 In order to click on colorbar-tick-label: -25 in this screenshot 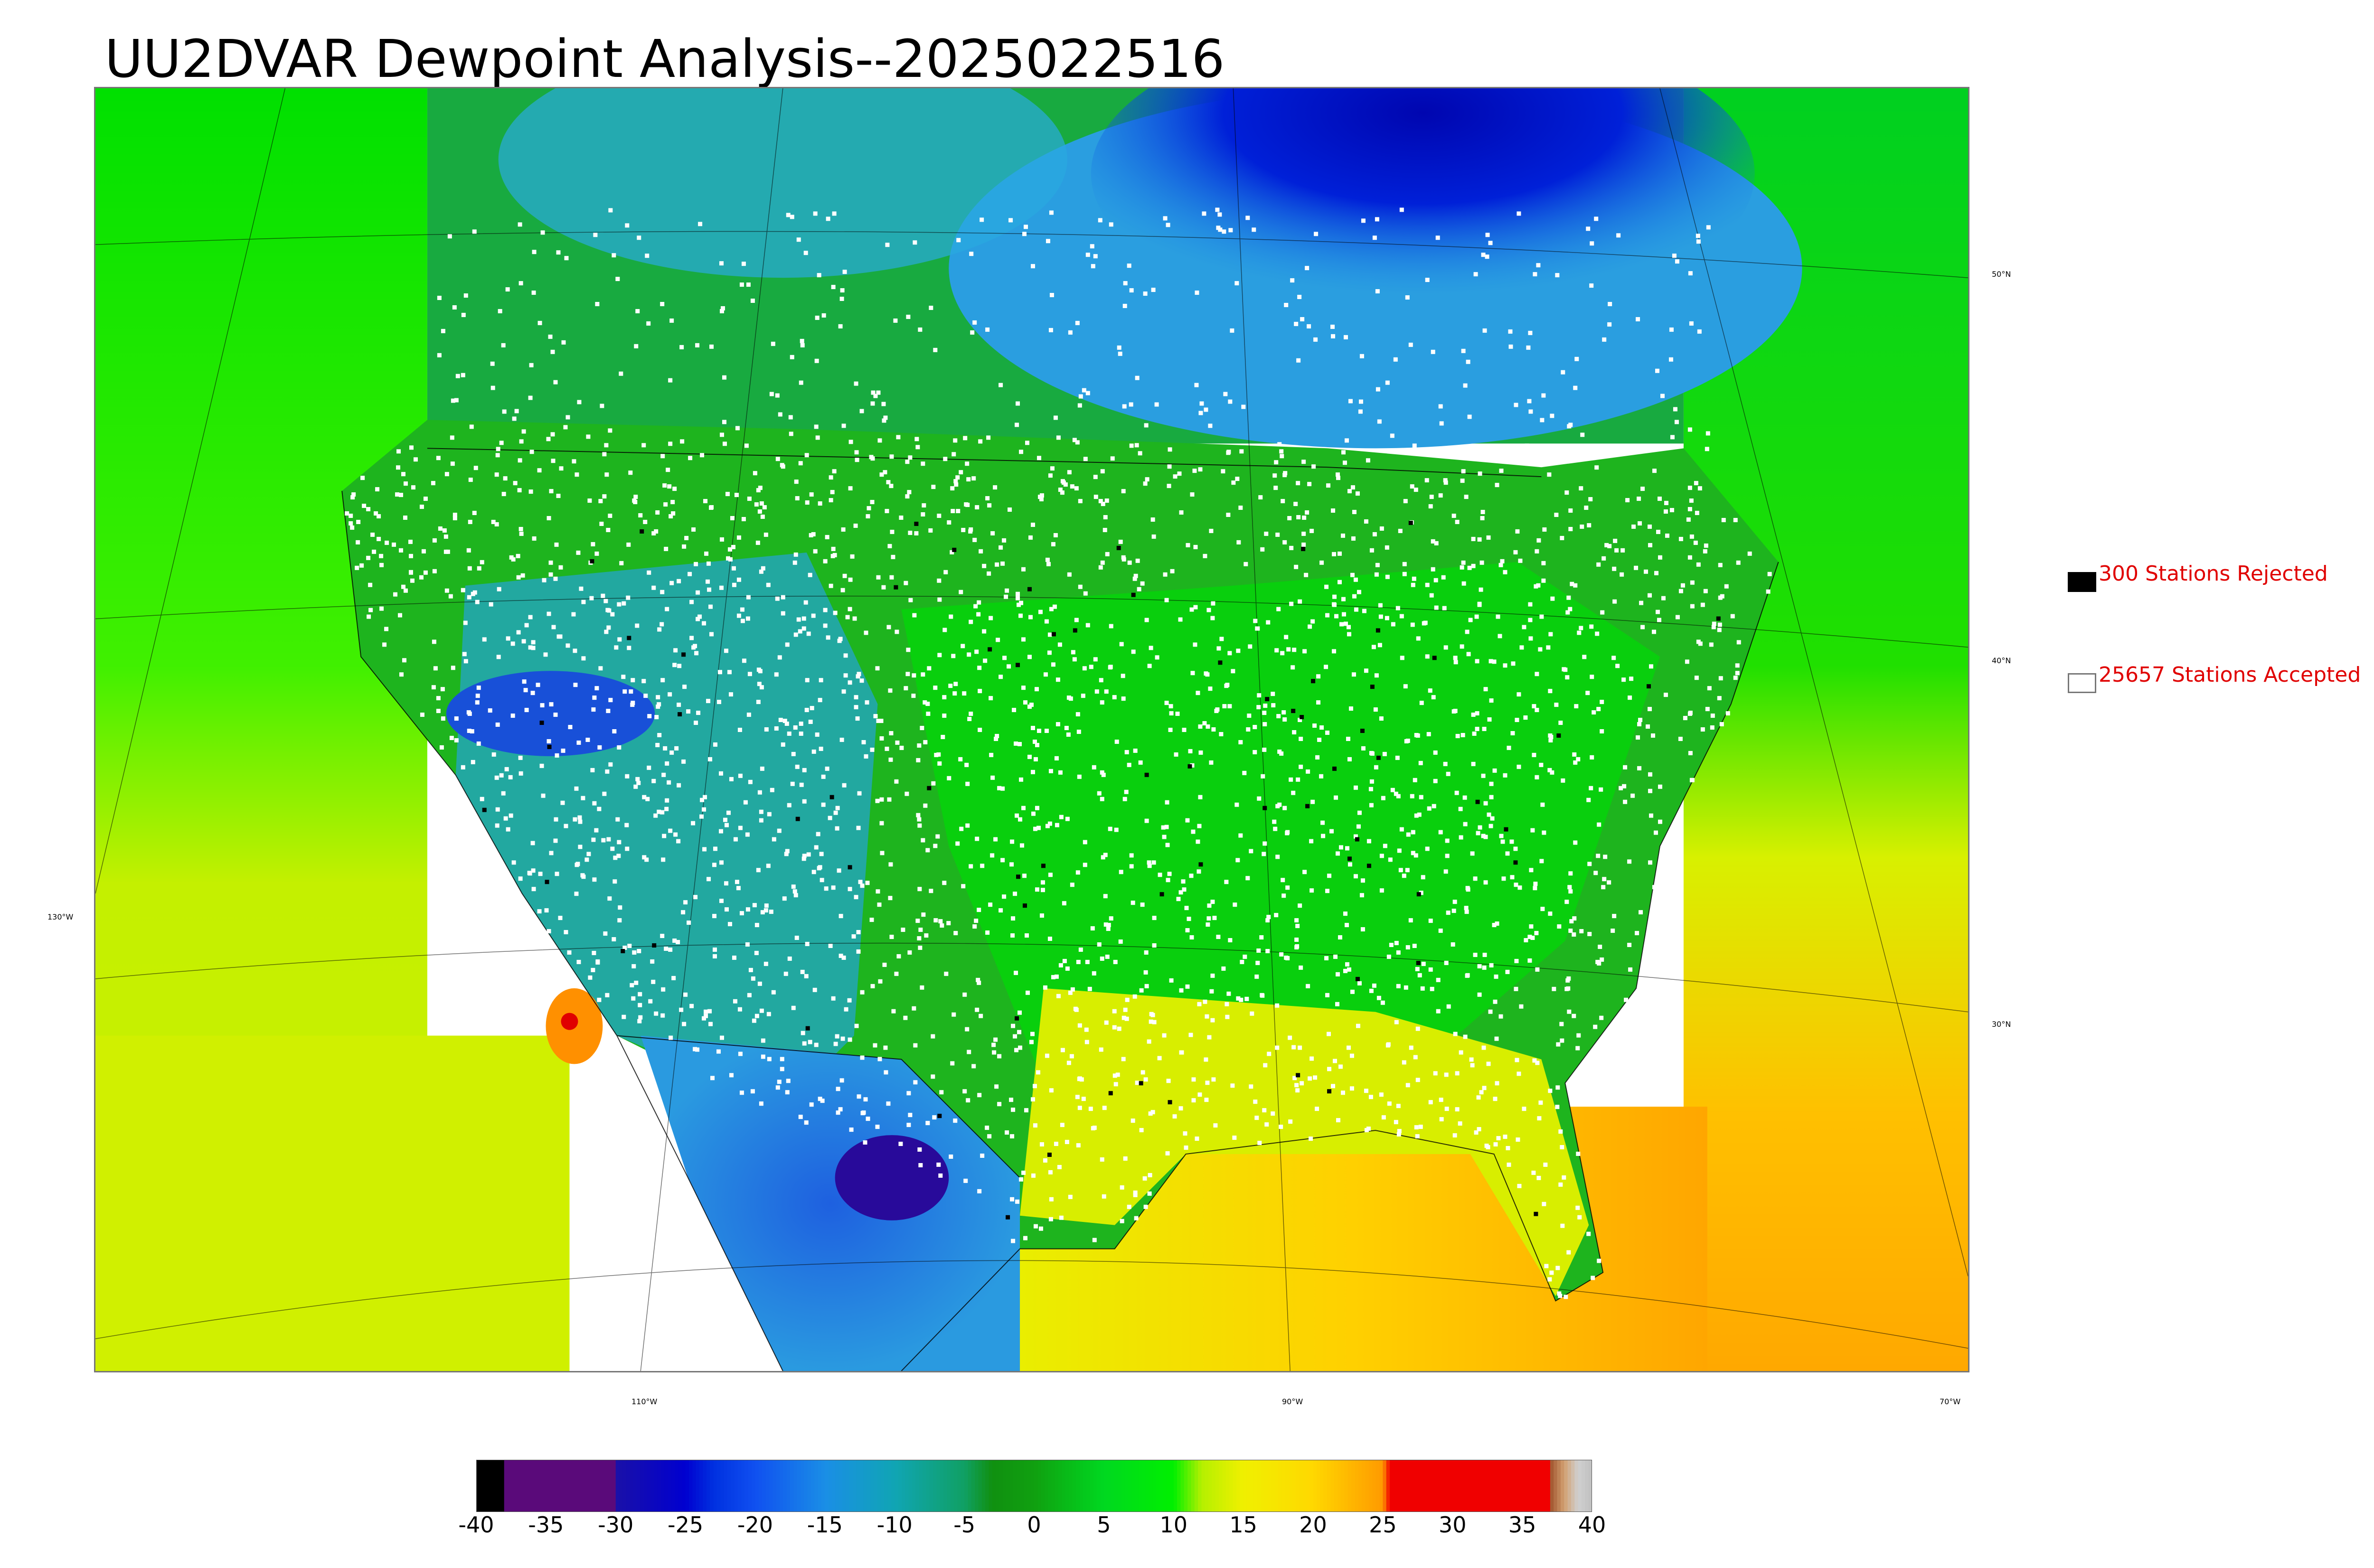, I will do `click(686, 1525)`.